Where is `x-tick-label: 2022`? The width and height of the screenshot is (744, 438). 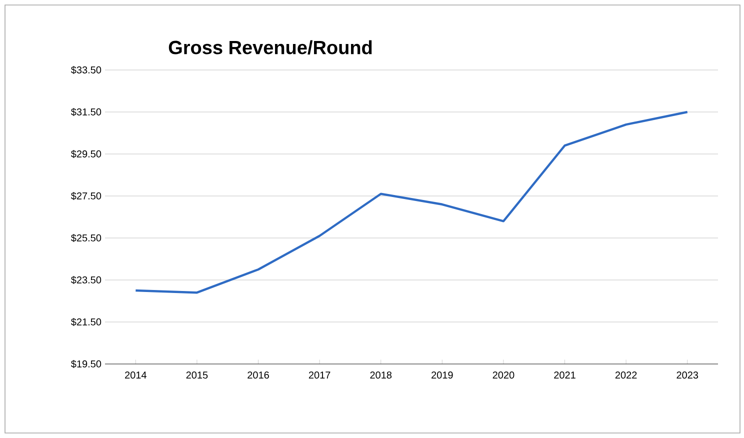 x-tick-label: 2022 is located at coordinates (626, 375).